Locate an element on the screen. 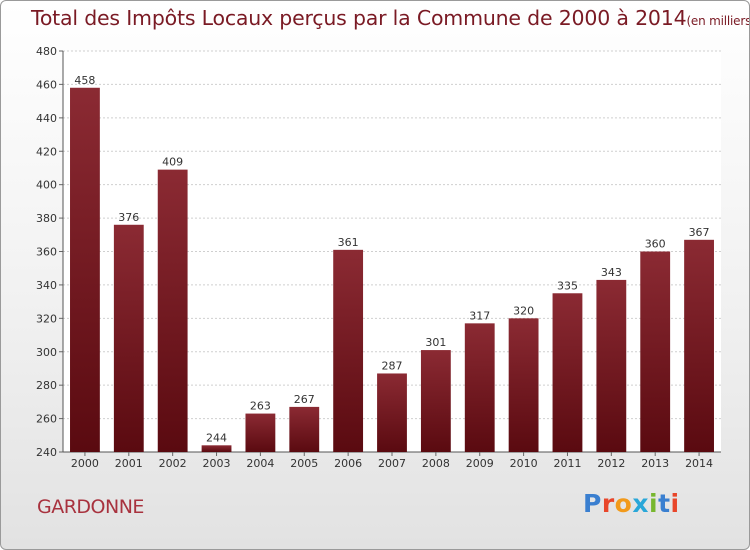 The height and width of the screenshot is (550, 750). y-tick-label: 240 is located at coordinates (46, 452).